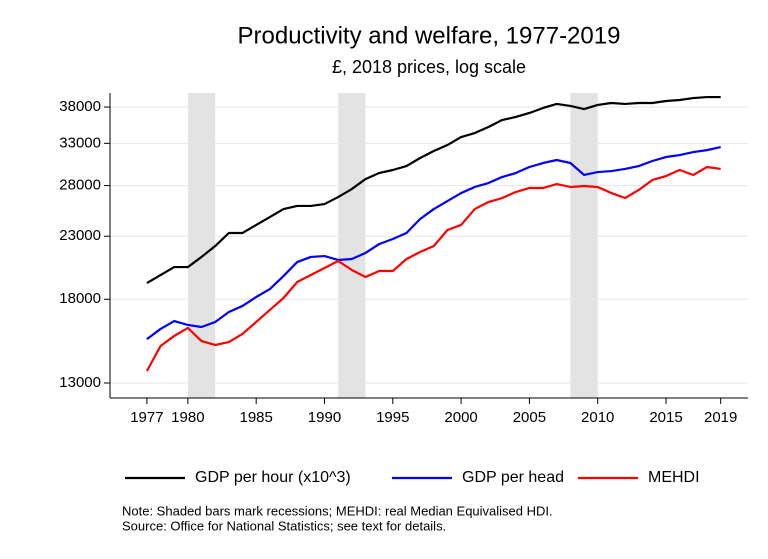 The width and height of the screenshot is (768, 559). I want to click on chart-subtitle: £, 2018 prices, log scale, so click(429, 67).